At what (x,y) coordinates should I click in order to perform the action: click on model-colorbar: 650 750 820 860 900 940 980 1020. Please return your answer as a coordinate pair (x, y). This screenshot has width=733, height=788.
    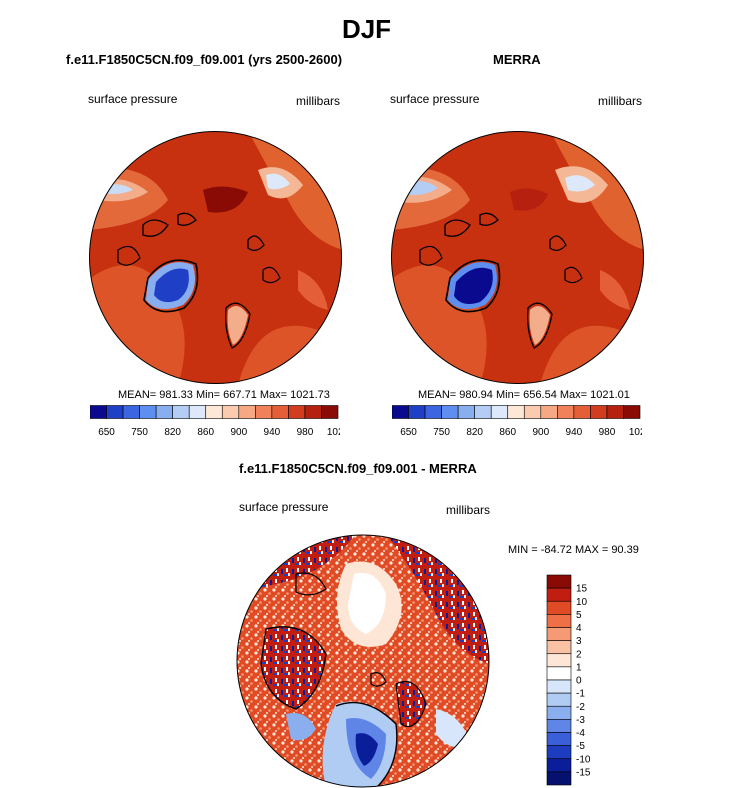
    Looking at the image, I should click on (215, 421).